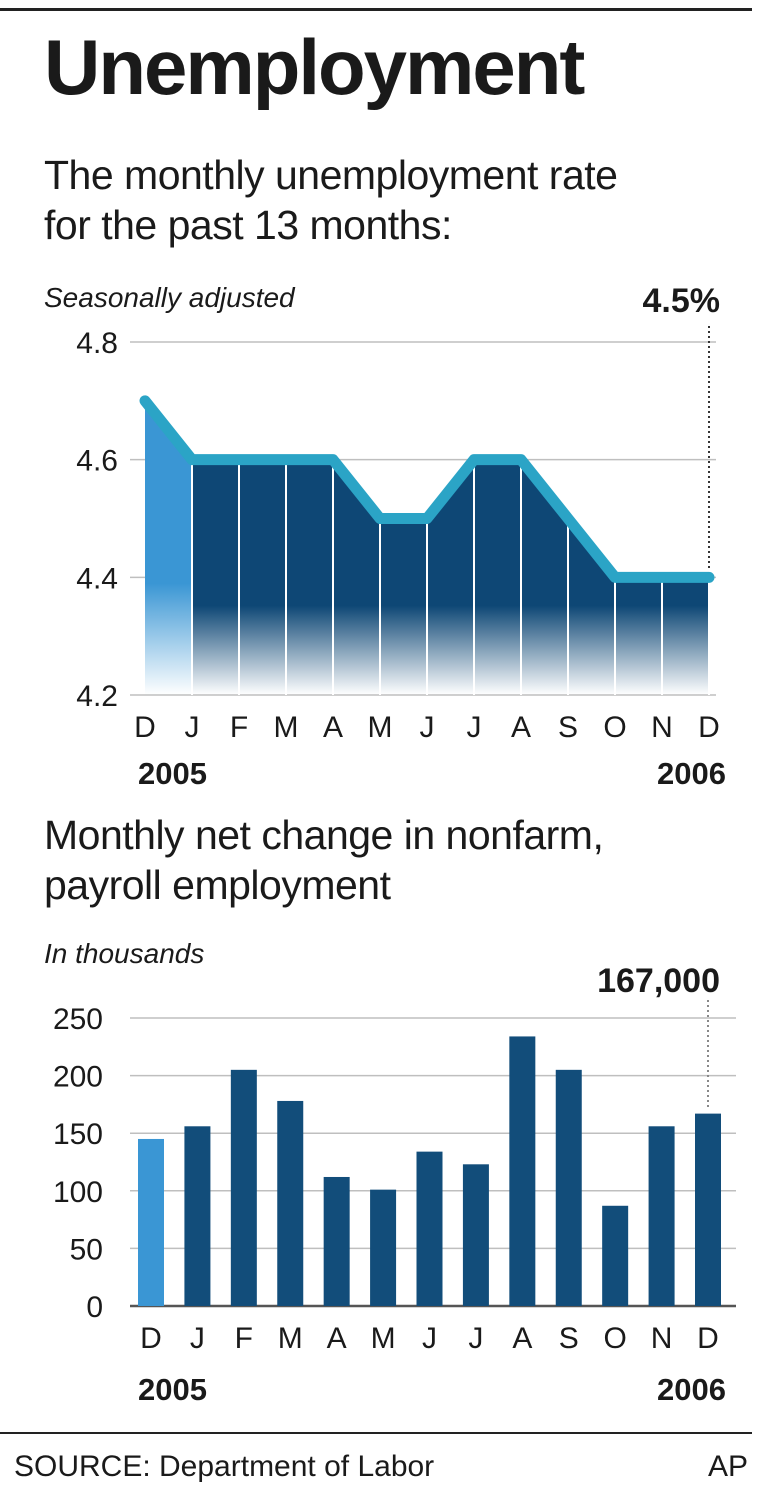 The width and height of the screenshot is (760, 1495). What do you see at coordinates (614, 727) in the screenshot?
I see `line-chart-xtick-label: O` at bounding box center [614, 727].